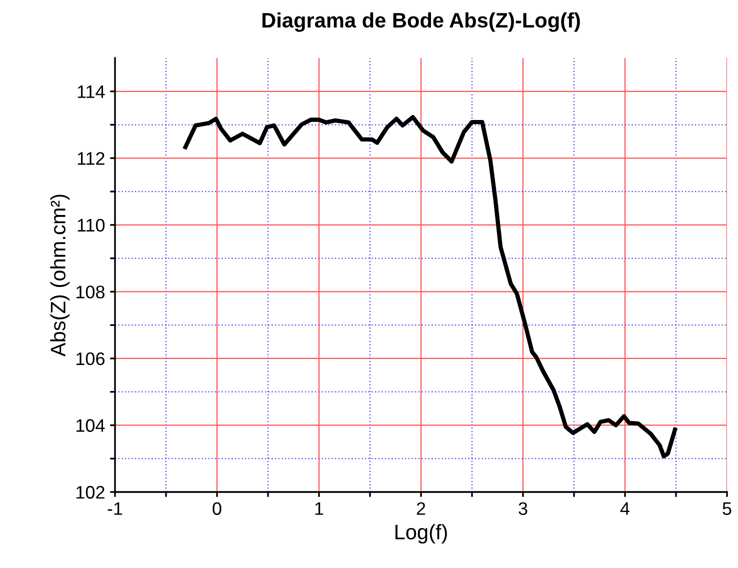 The height and width of the screenshot is (568, 738). What do you see at coordinates (90, 359) in the screenshot?
I see `y-tick-label: 106` at bounding box center [90, 359].